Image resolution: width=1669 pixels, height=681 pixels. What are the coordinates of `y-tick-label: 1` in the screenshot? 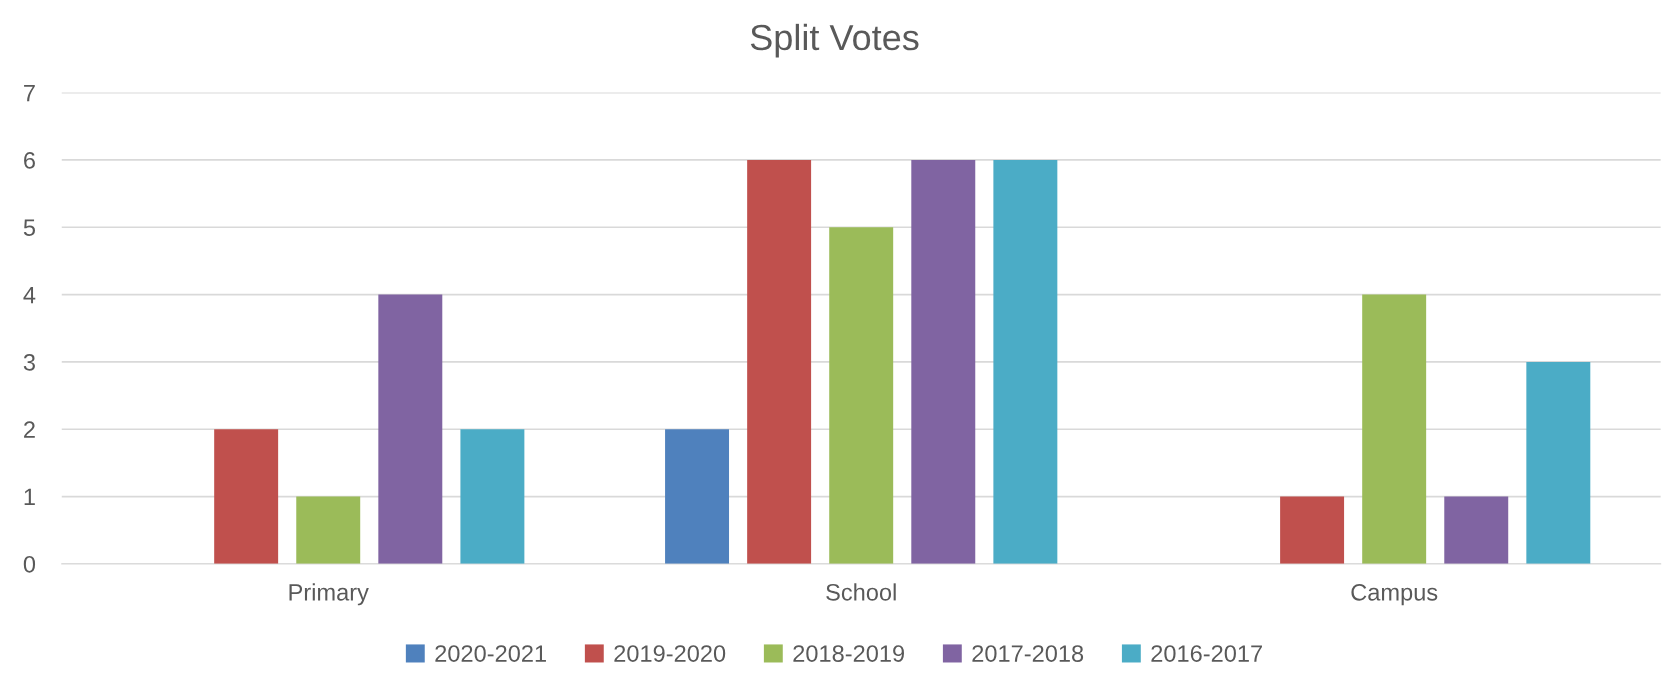 It's located at (29, 497).